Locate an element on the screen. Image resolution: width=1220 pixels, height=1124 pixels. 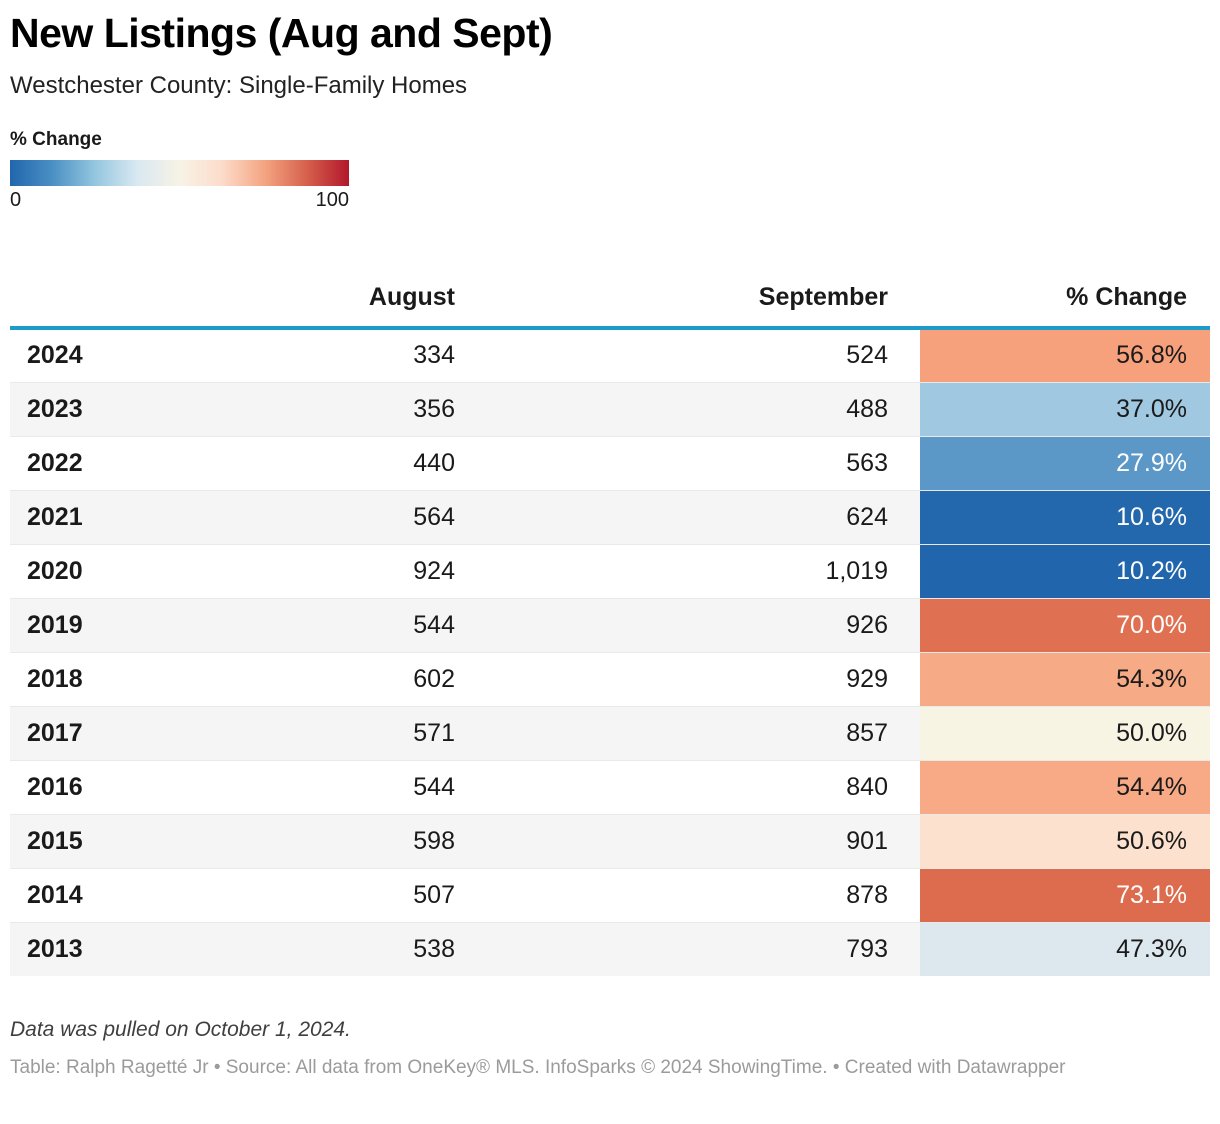
september-cell: 1,019 is located at coordinates (687, 571).